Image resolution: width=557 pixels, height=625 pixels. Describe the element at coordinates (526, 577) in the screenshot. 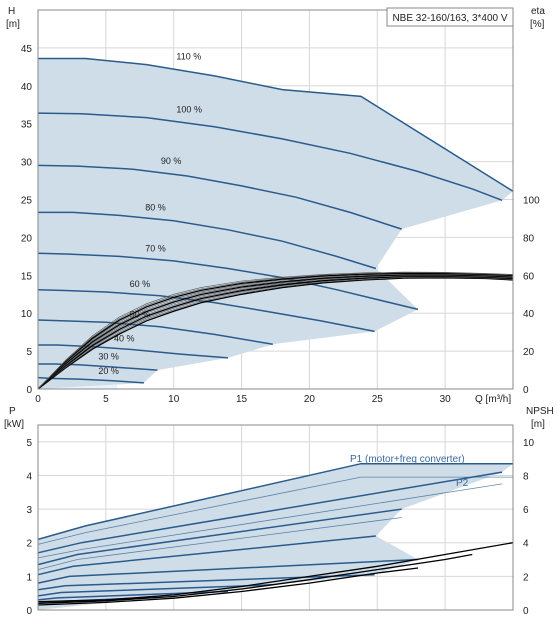

I see `npsh-tick-label: 2` at that location.